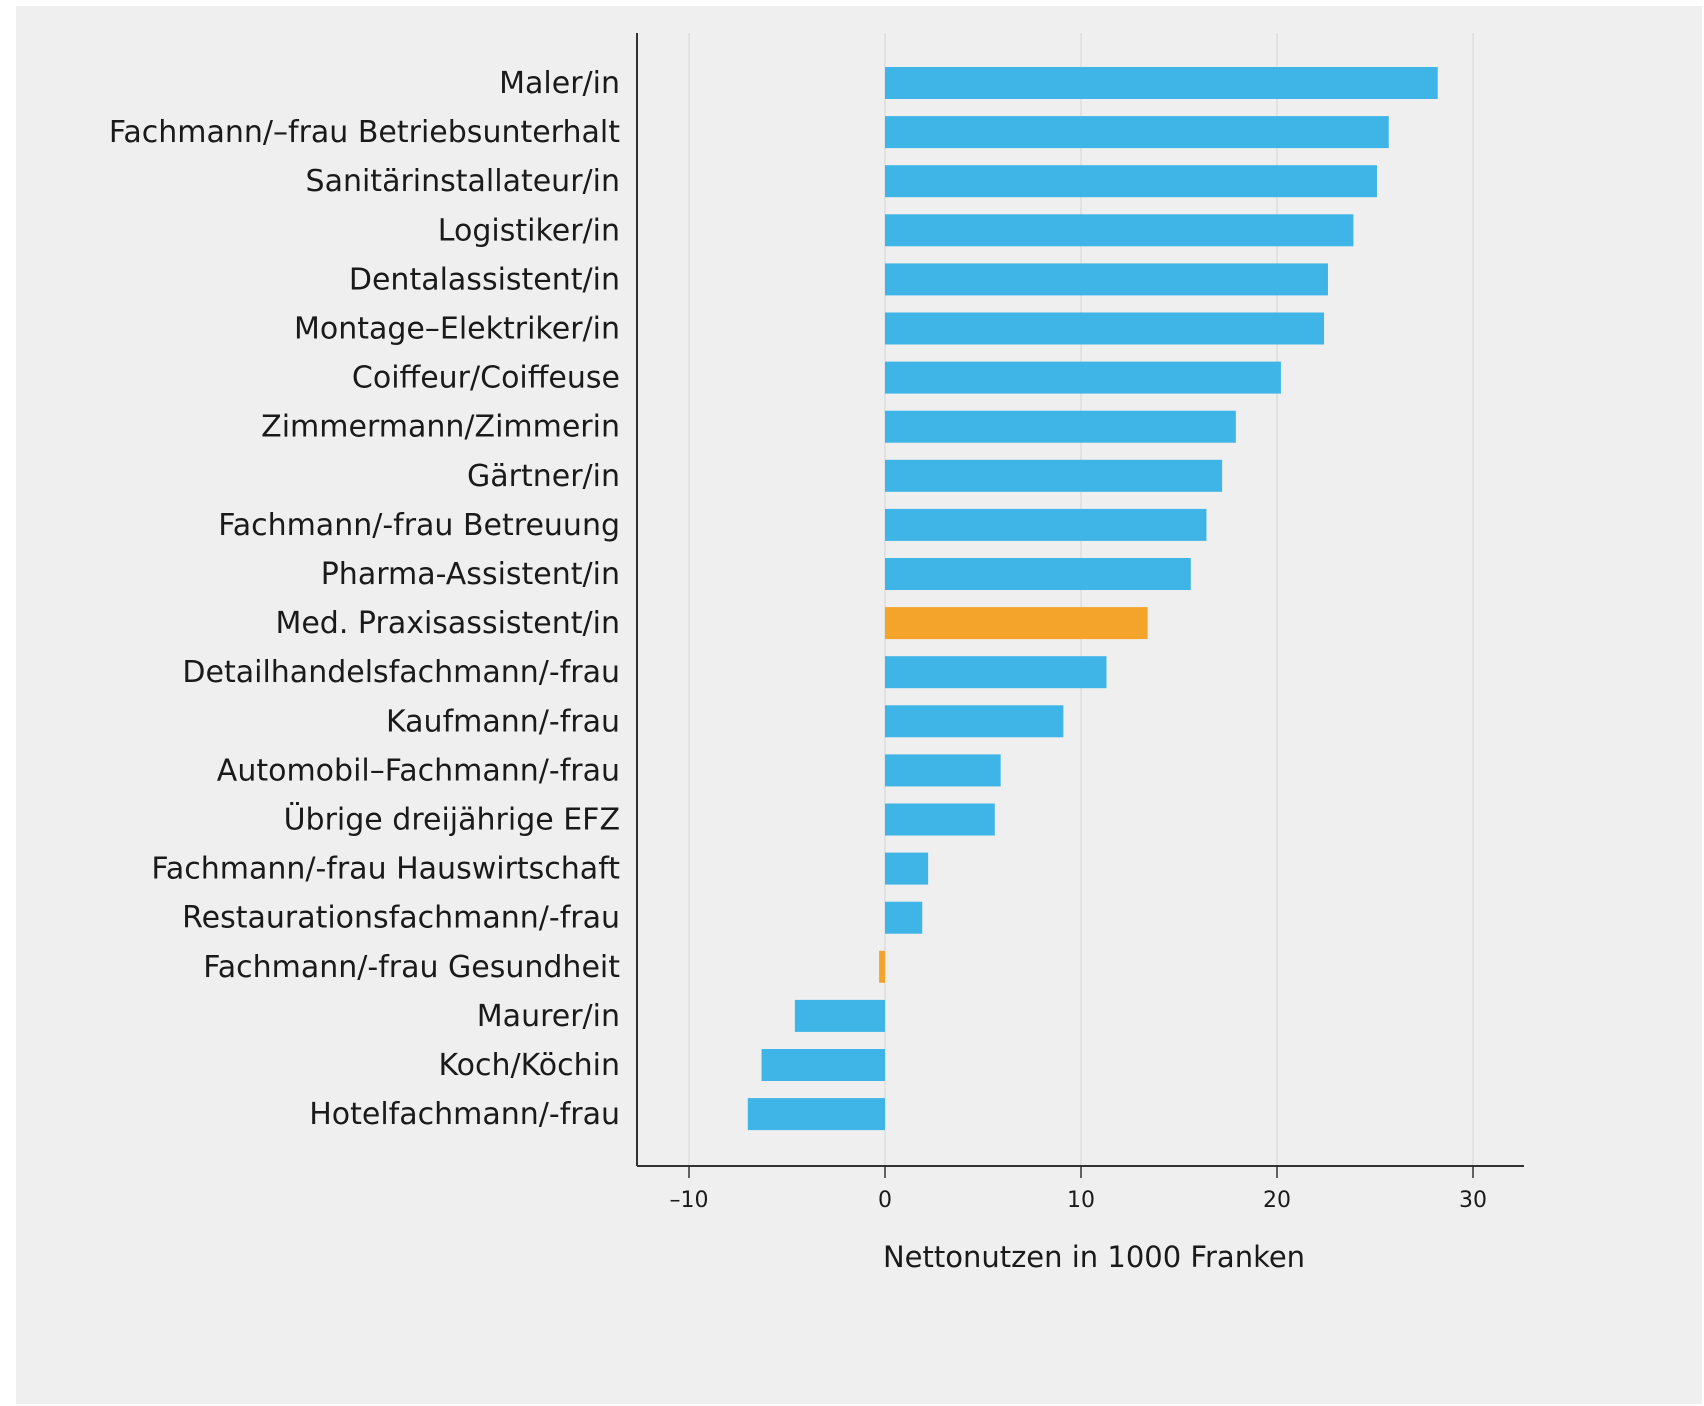 This screenshot has height=1406, width=1704. I want to click on category-label: Logistiker/in, so click(529, 230).